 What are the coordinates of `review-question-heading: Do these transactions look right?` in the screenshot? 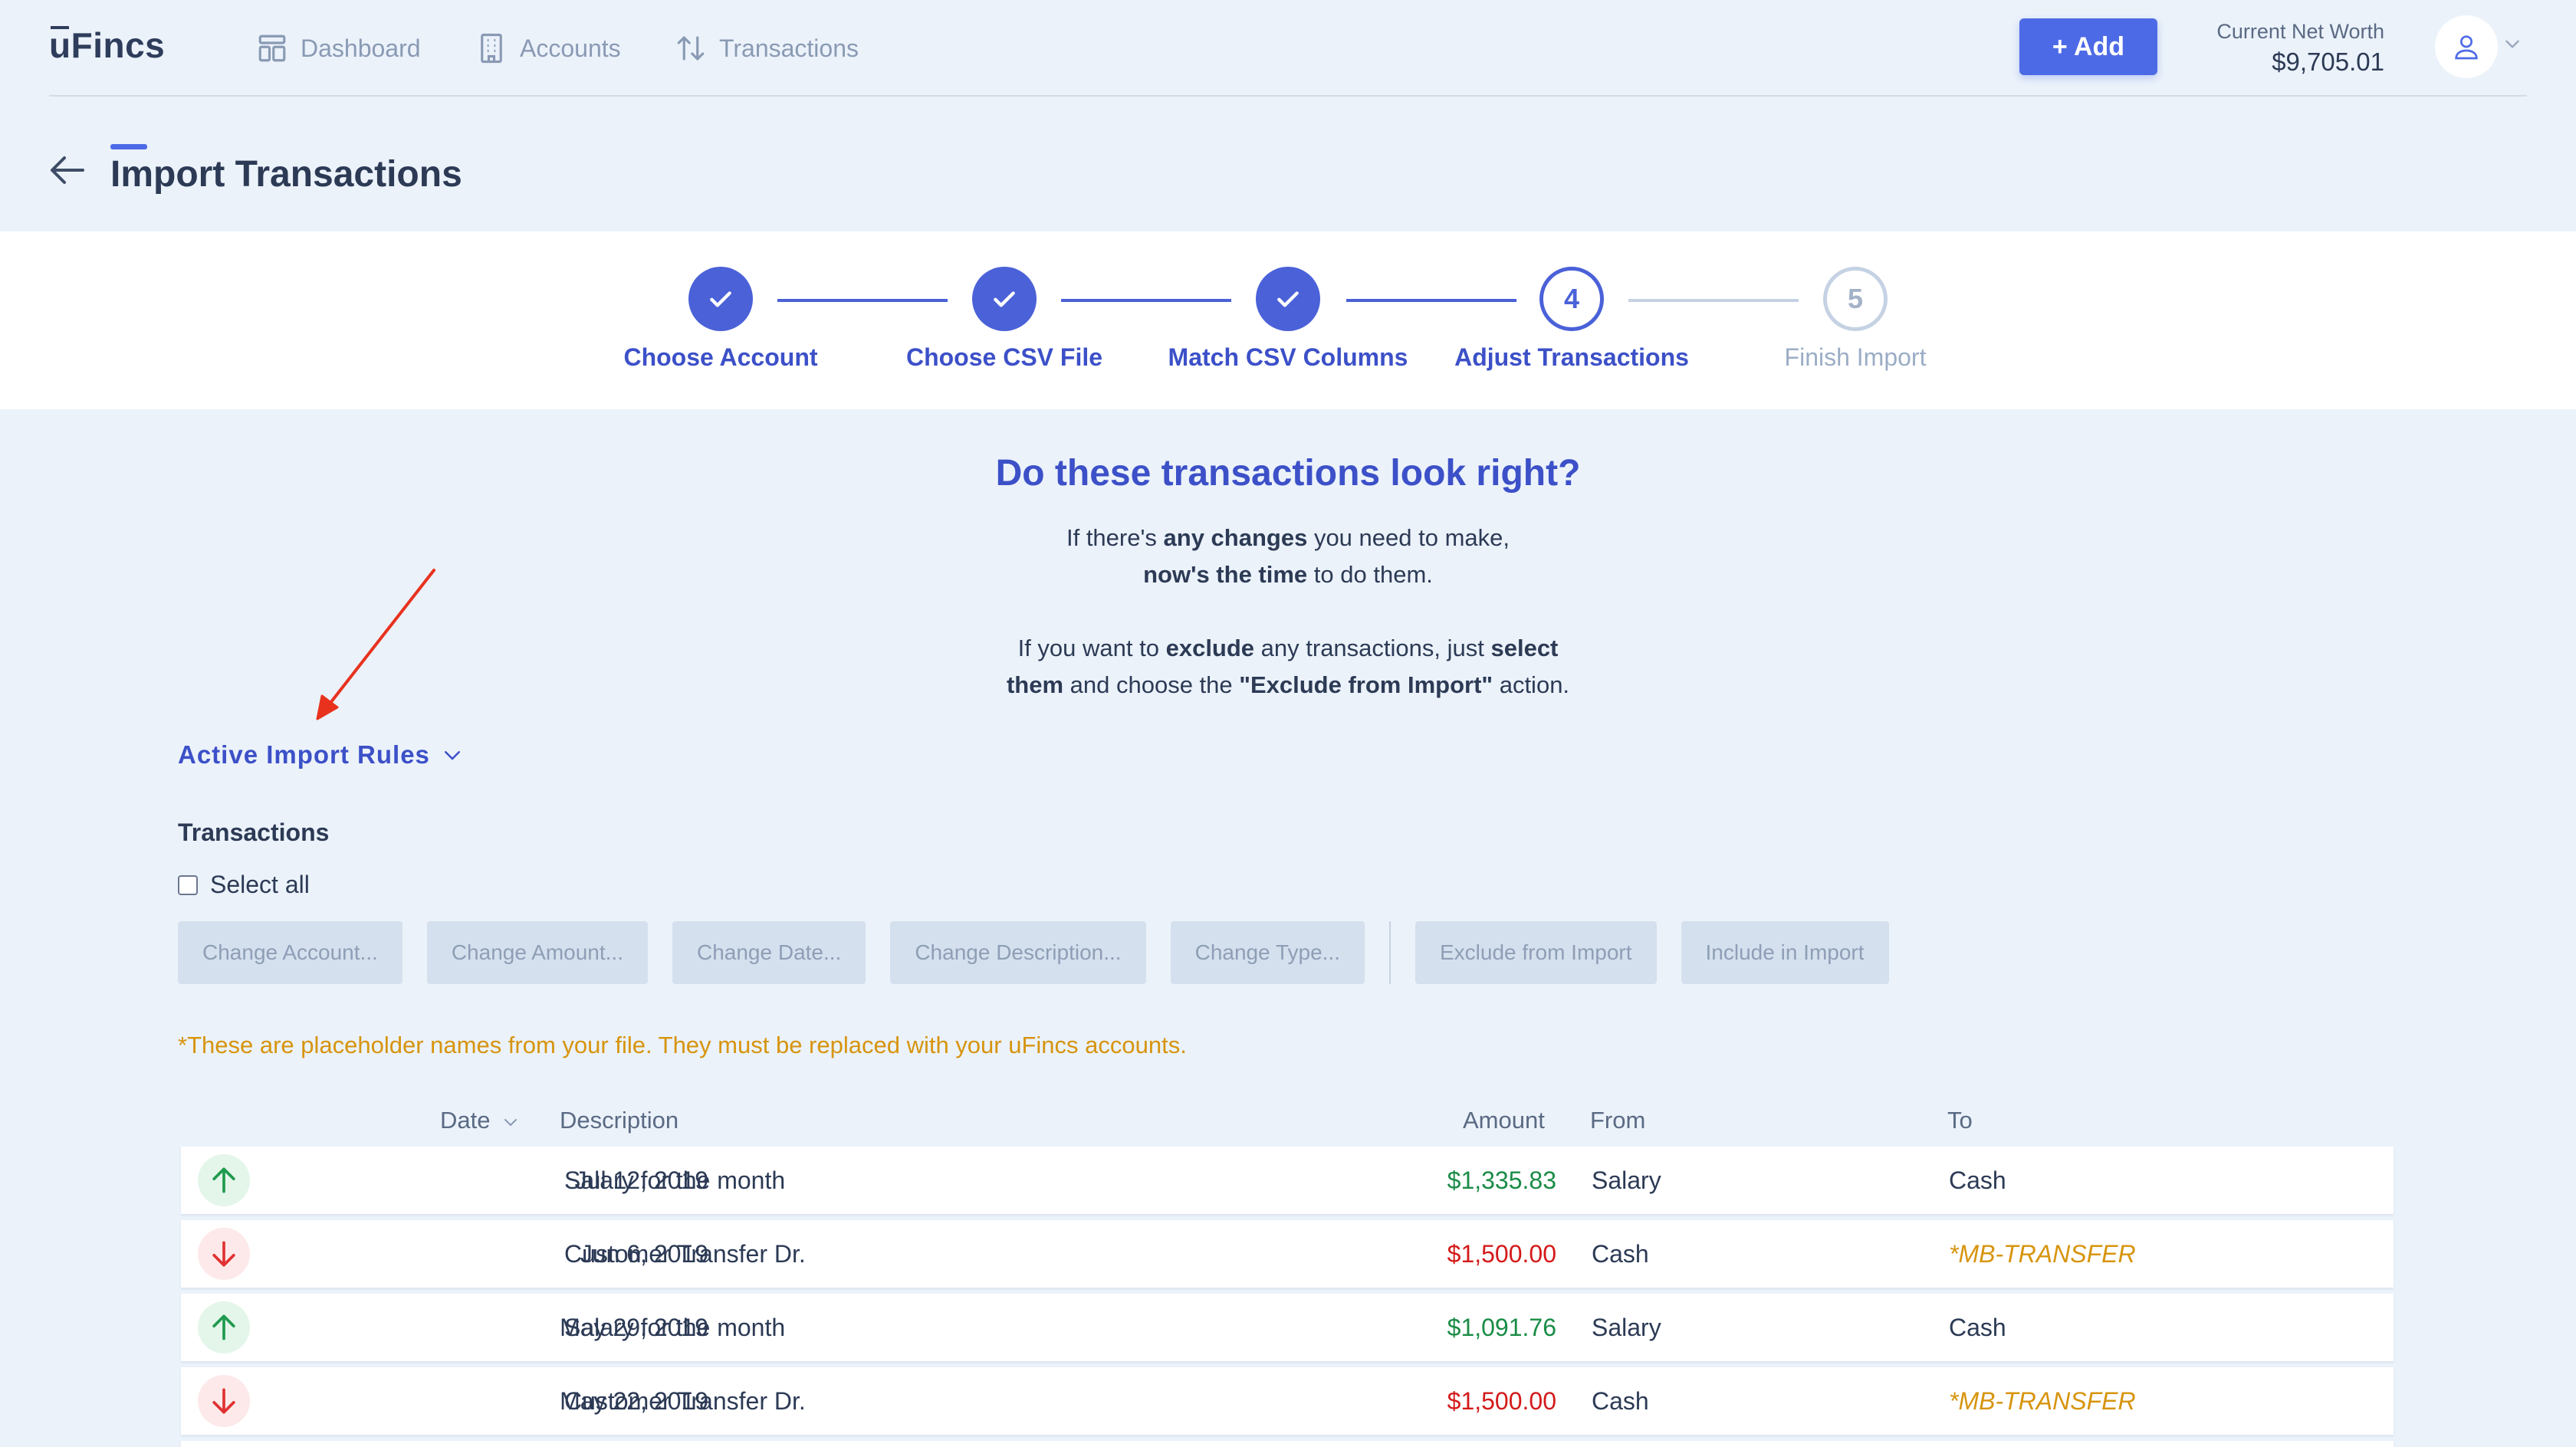 It's located at (1288, 473).